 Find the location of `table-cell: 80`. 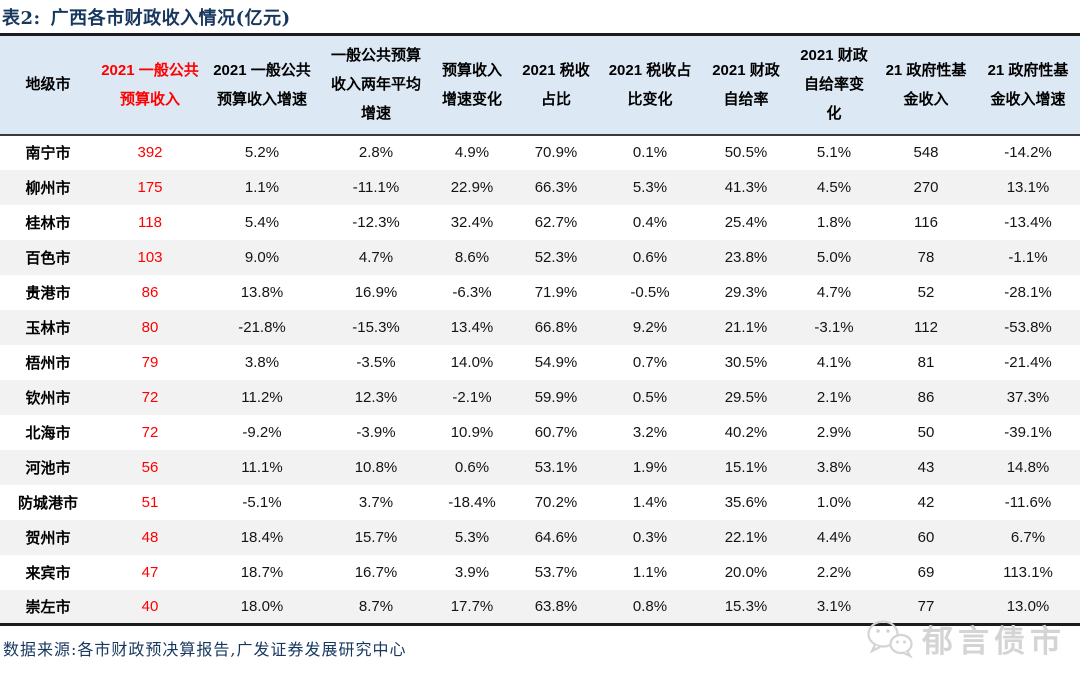

table-cell: 80 is located at coordinates (150, 327).